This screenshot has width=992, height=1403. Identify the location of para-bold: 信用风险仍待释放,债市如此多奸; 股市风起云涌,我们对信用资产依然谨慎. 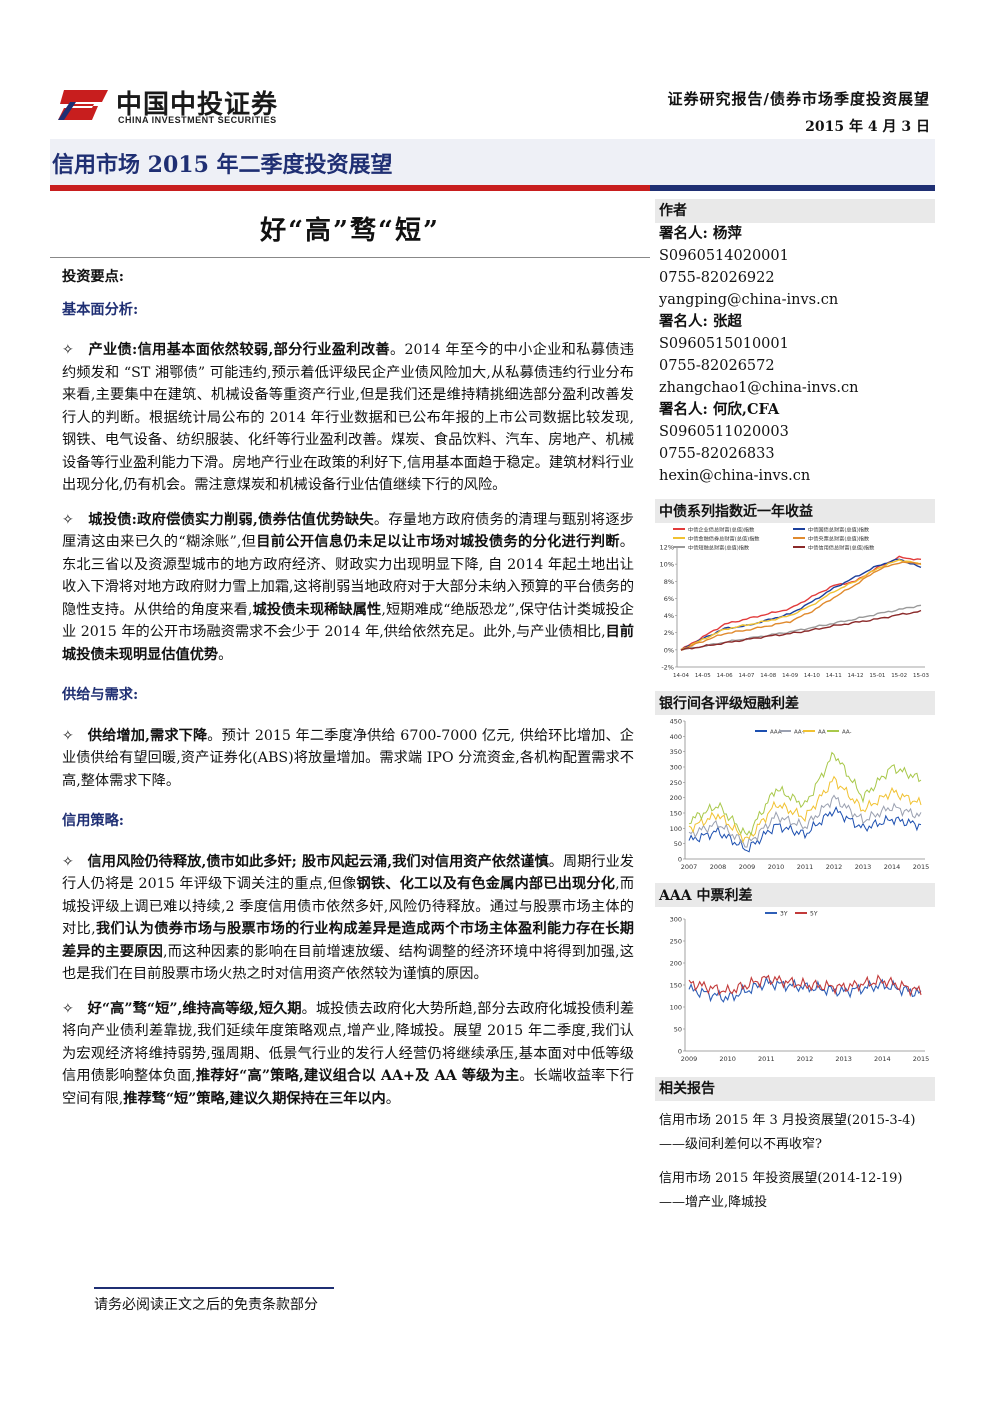
(318, 861).